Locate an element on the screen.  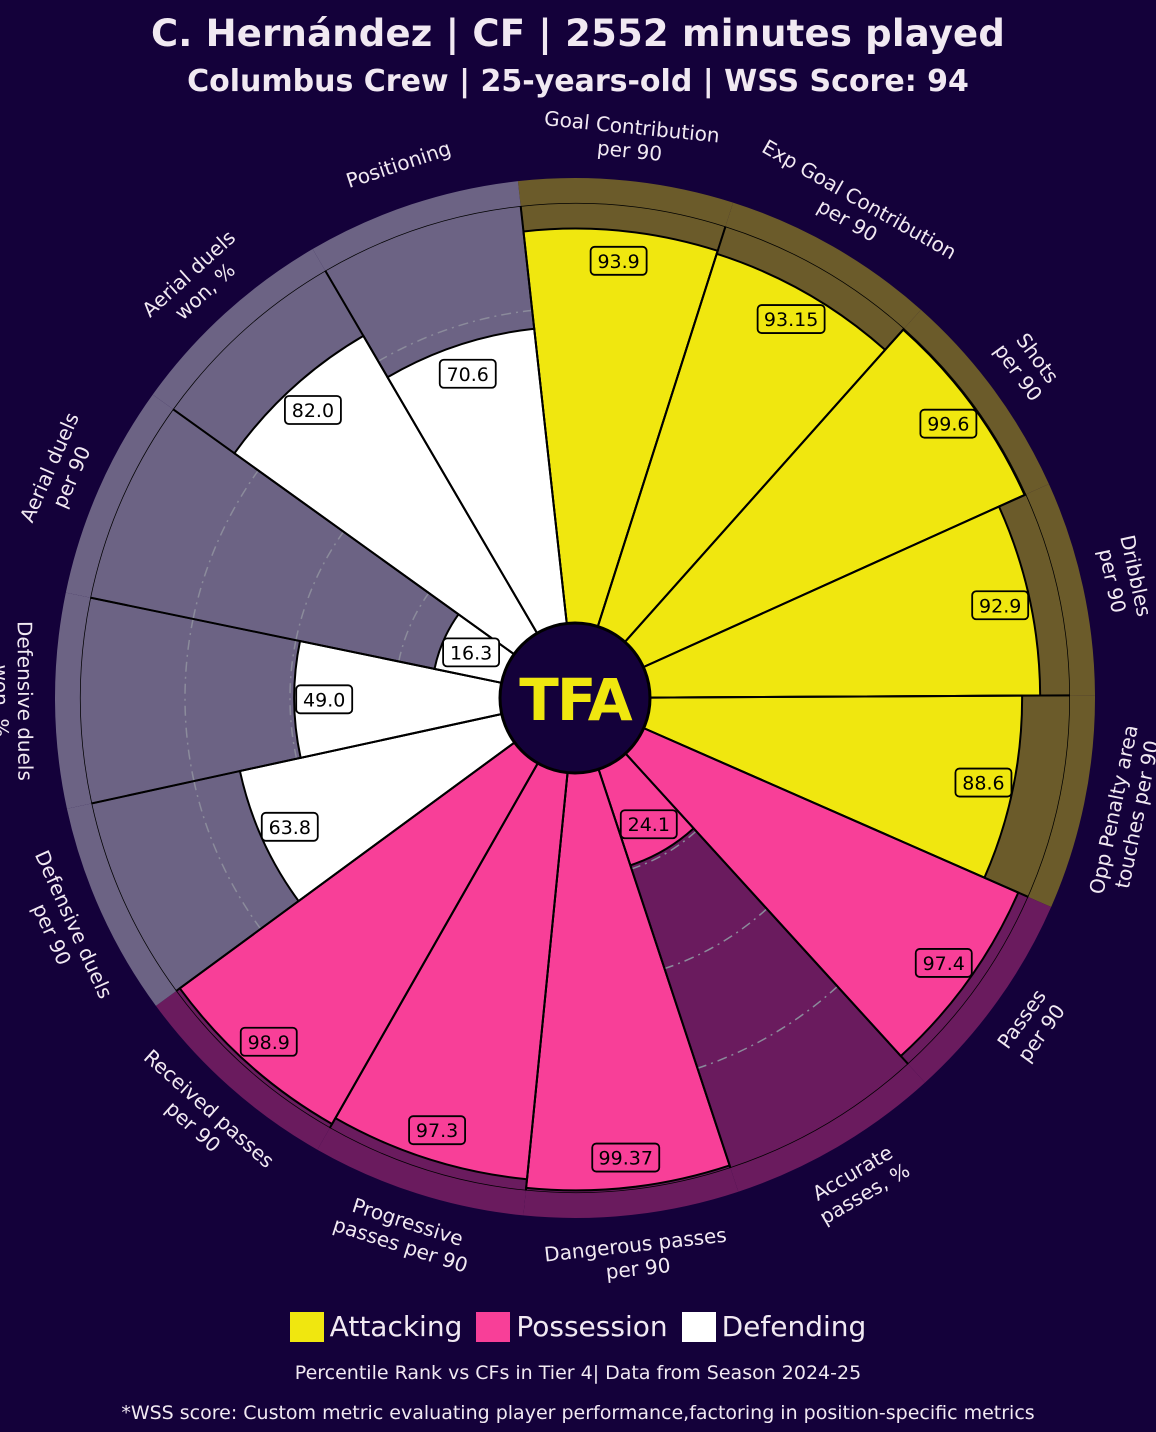
value-label-dribbles-per-90: 92.9 is located at coordinates (1000, 605).